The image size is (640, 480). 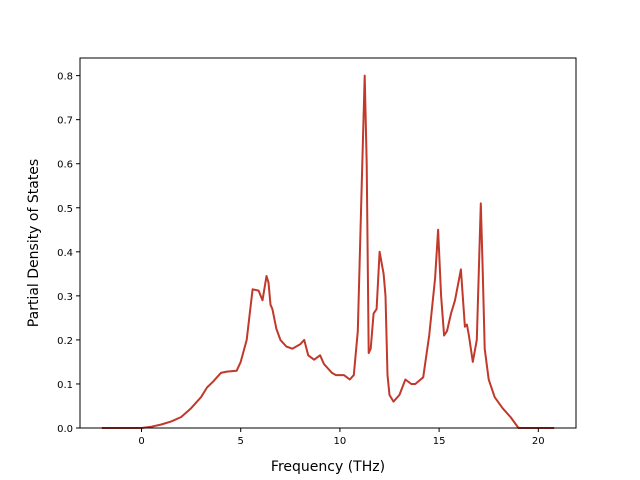 I want to click on x-tick-label: 10, so click(x=340, y=441).